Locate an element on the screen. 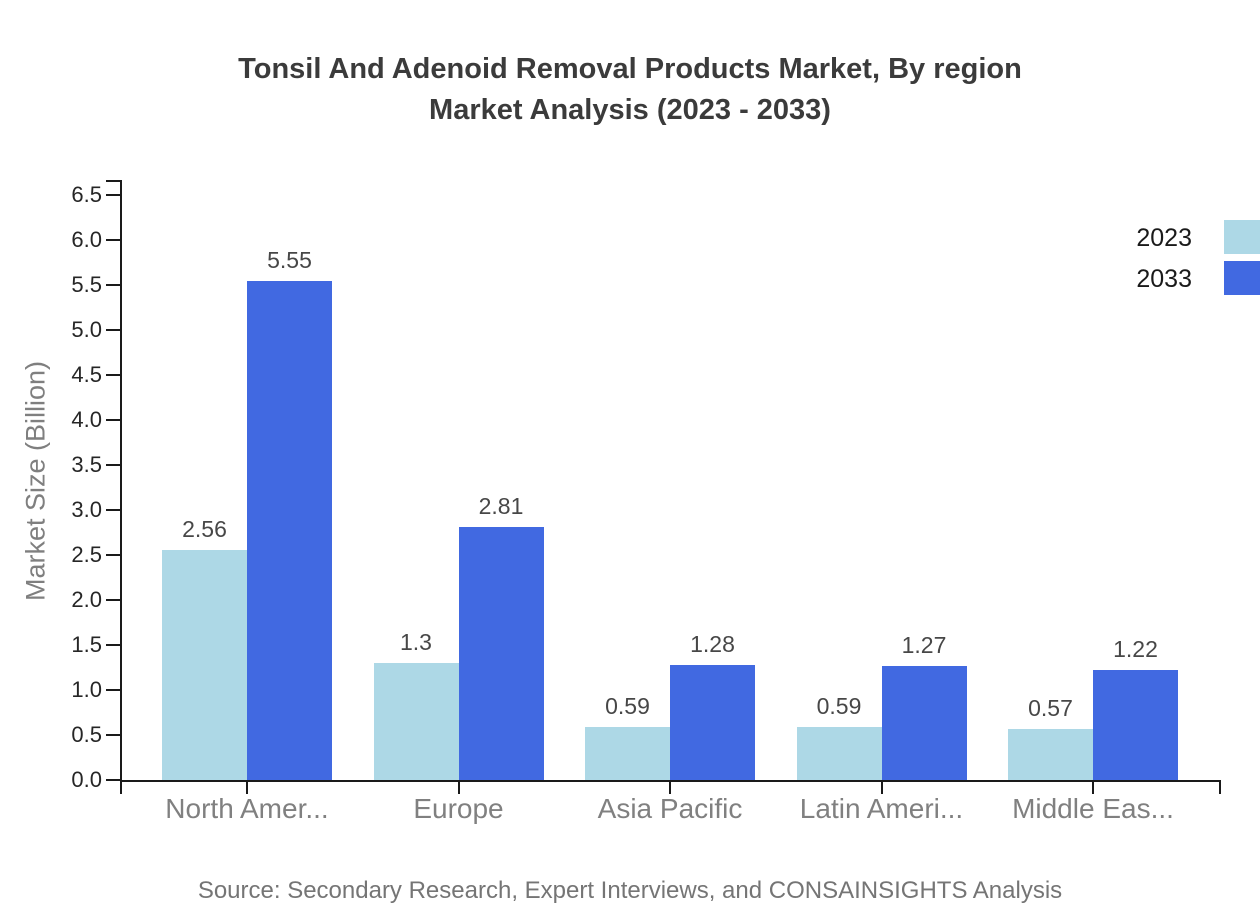 The width and height of the screenshot is (1260, 920). y-axis-spine is located at coordinates (121, 487).